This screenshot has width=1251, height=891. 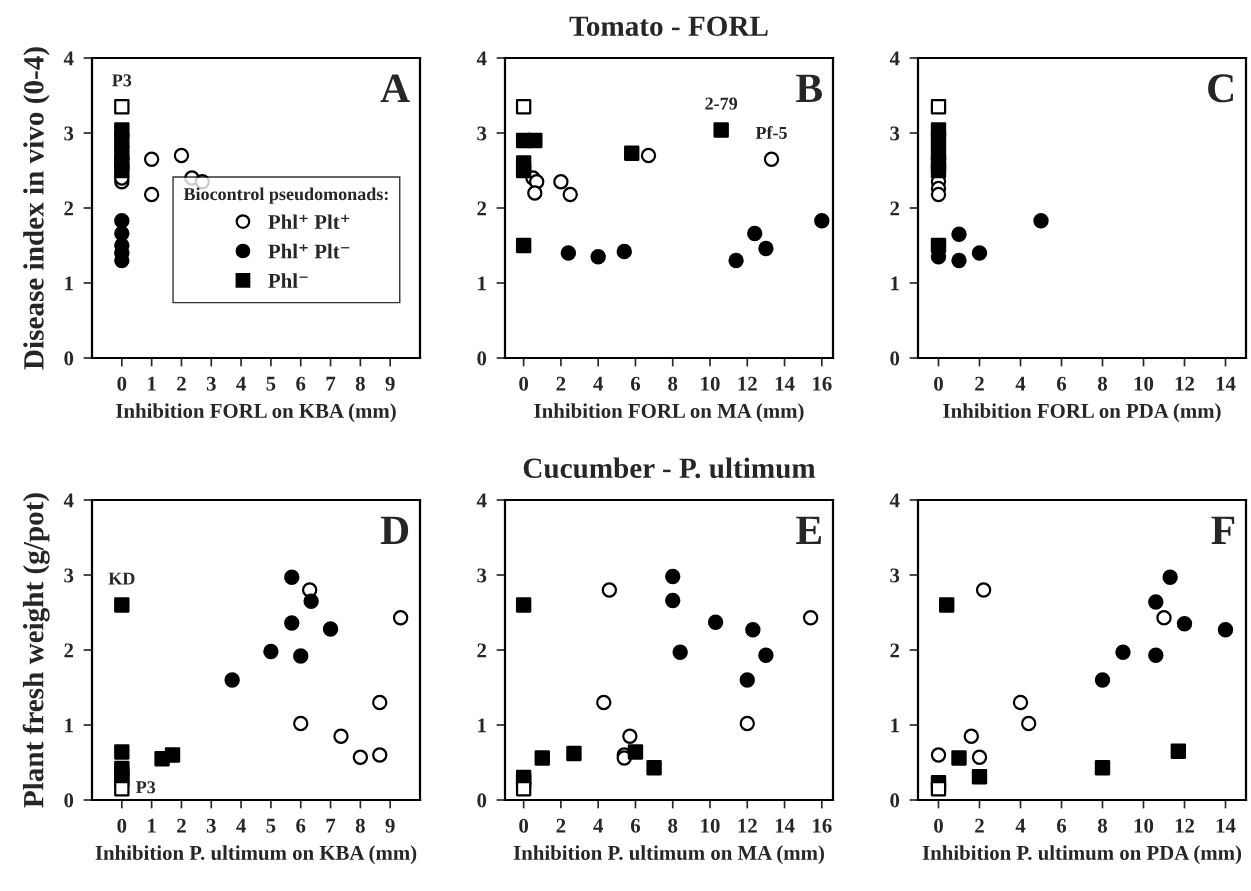 What do you see at coordinates (1082, 413) in the screenshot?
I see `x-axis-title: Inhibition FORL on PDA (mm)` at bounding box center [1082, 413].